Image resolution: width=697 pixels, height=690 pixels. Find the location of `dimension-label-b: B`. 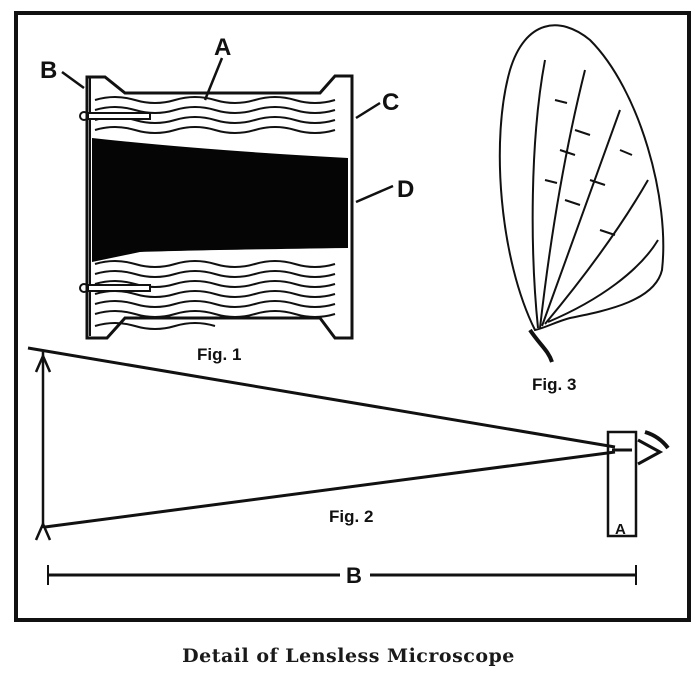

dimension-label-b: B is located at coordinates (354, 575).